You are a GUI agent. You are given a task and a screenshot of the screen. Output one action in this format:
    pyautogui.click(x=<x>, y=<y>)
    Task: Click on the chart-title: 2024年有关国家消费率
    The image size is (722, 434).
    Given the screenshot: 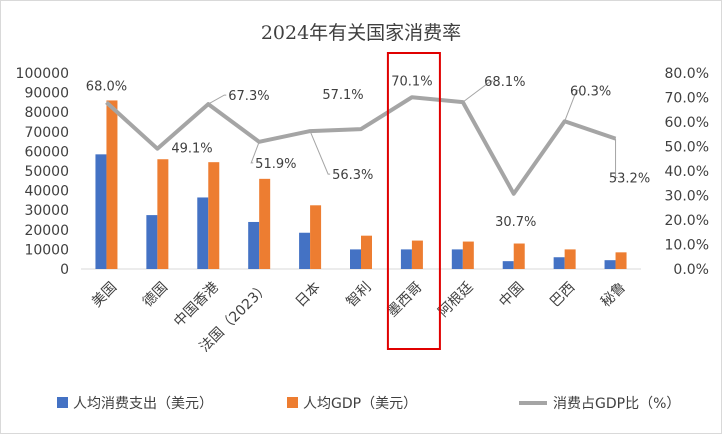 What is the action you would take?
    pyautogui.click(x=361, y=33)
    